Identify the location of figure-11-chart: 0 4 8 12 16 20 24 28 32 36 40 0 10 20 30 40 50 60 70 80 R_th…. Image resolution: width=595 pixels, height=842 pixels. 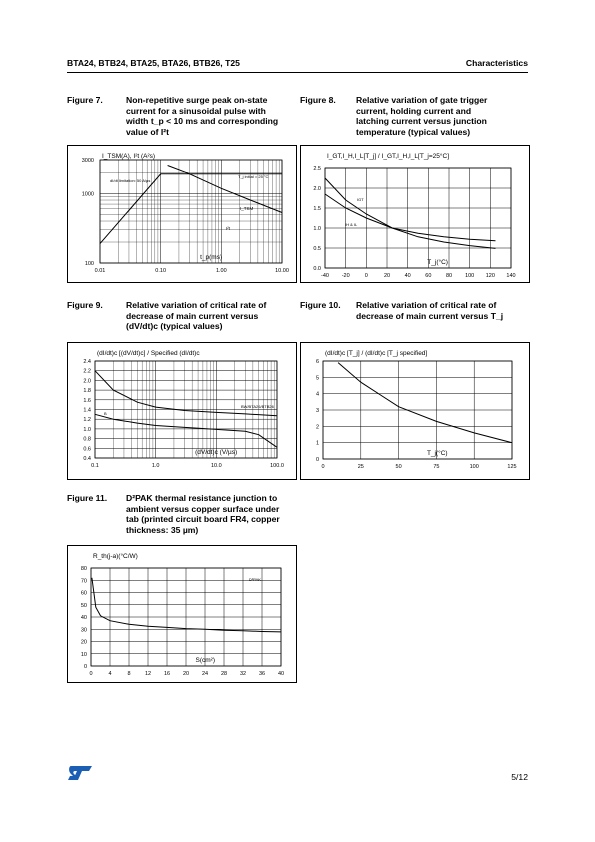
(182, 614).